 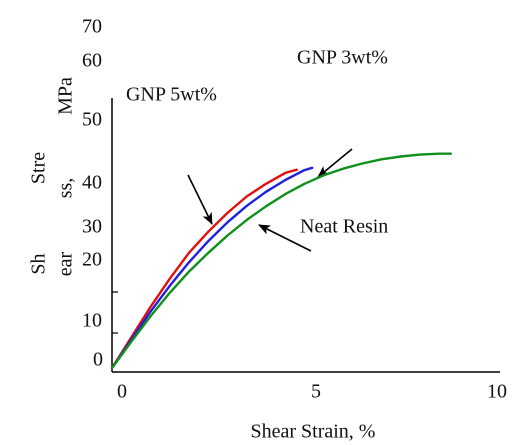 What do you see at coordinates (92, 27) in the screenshot?
I see `y-tick-label-70: 70` at bounding box center [92, 27].